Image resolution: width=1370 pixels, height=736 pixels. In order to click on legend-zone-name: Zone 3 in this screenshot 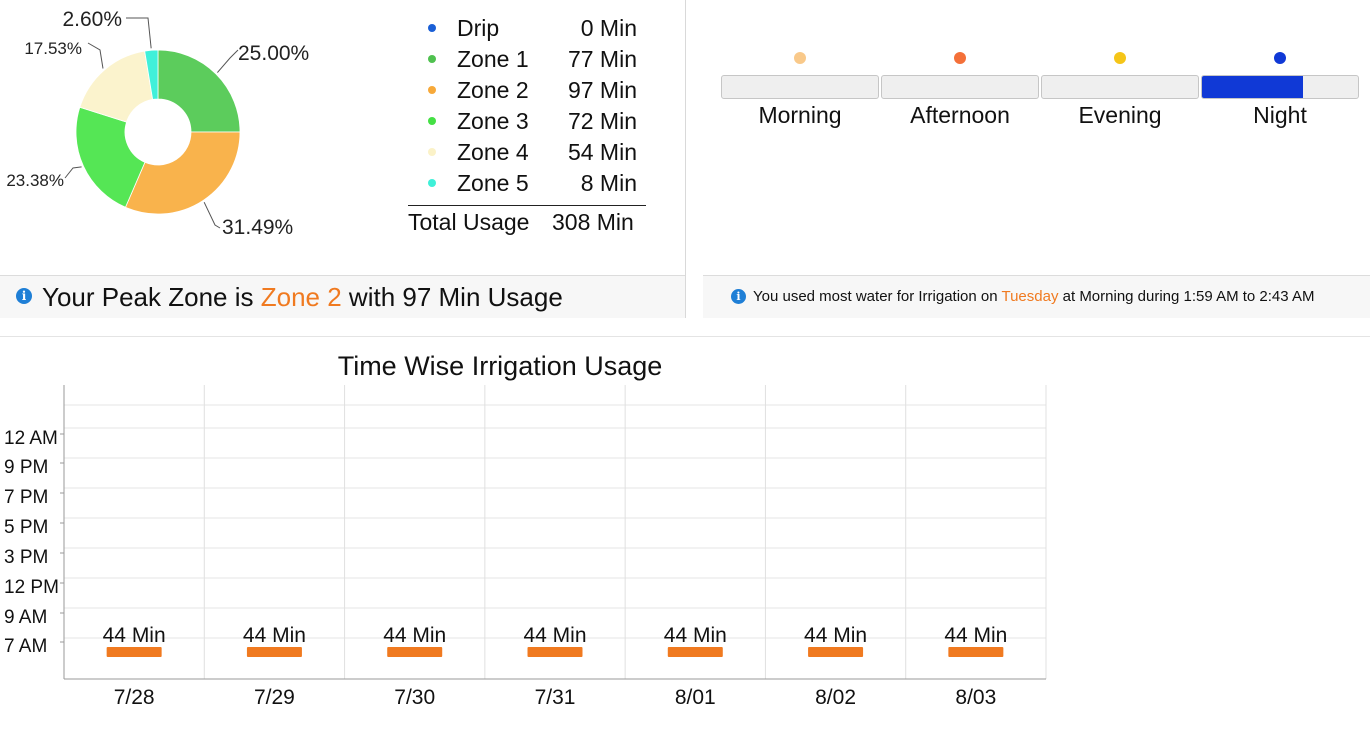, I will do `click(493, 121)`.